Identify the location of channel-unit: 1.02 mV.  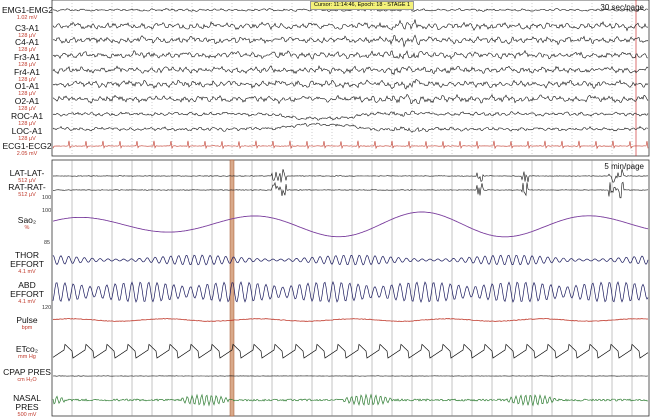
(27, 18).